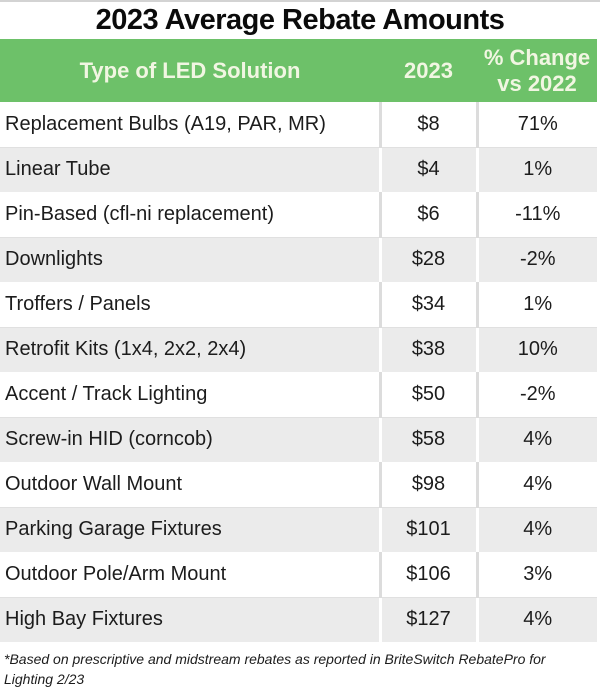 The image size is (600, 697). What do you see at coordinates (536, 215) in the screenshot?
I see `cell-change: -11%` at bounding box center [536, 215].